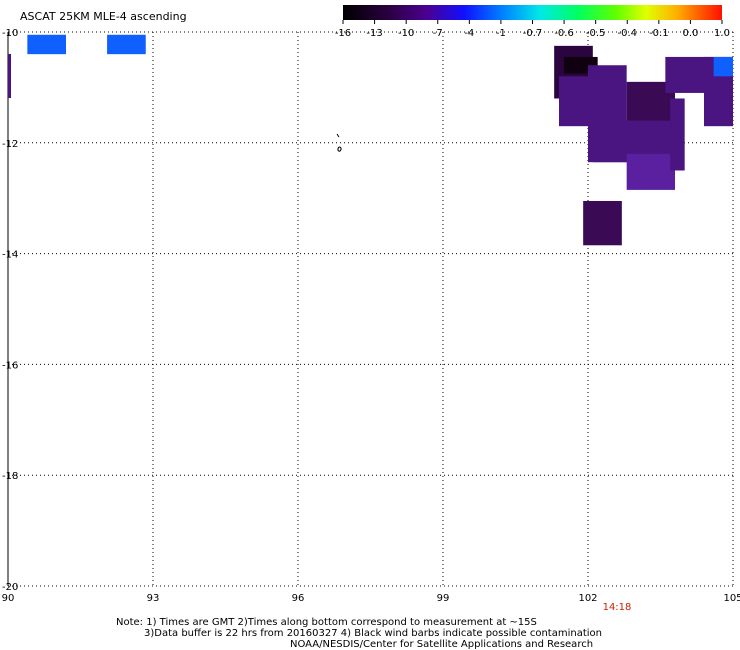 This screenshot has width=740, height=650. Describe the element at coordinates (10, 255) in the screenshot. I see `lat-tick-label: -14` at that location.